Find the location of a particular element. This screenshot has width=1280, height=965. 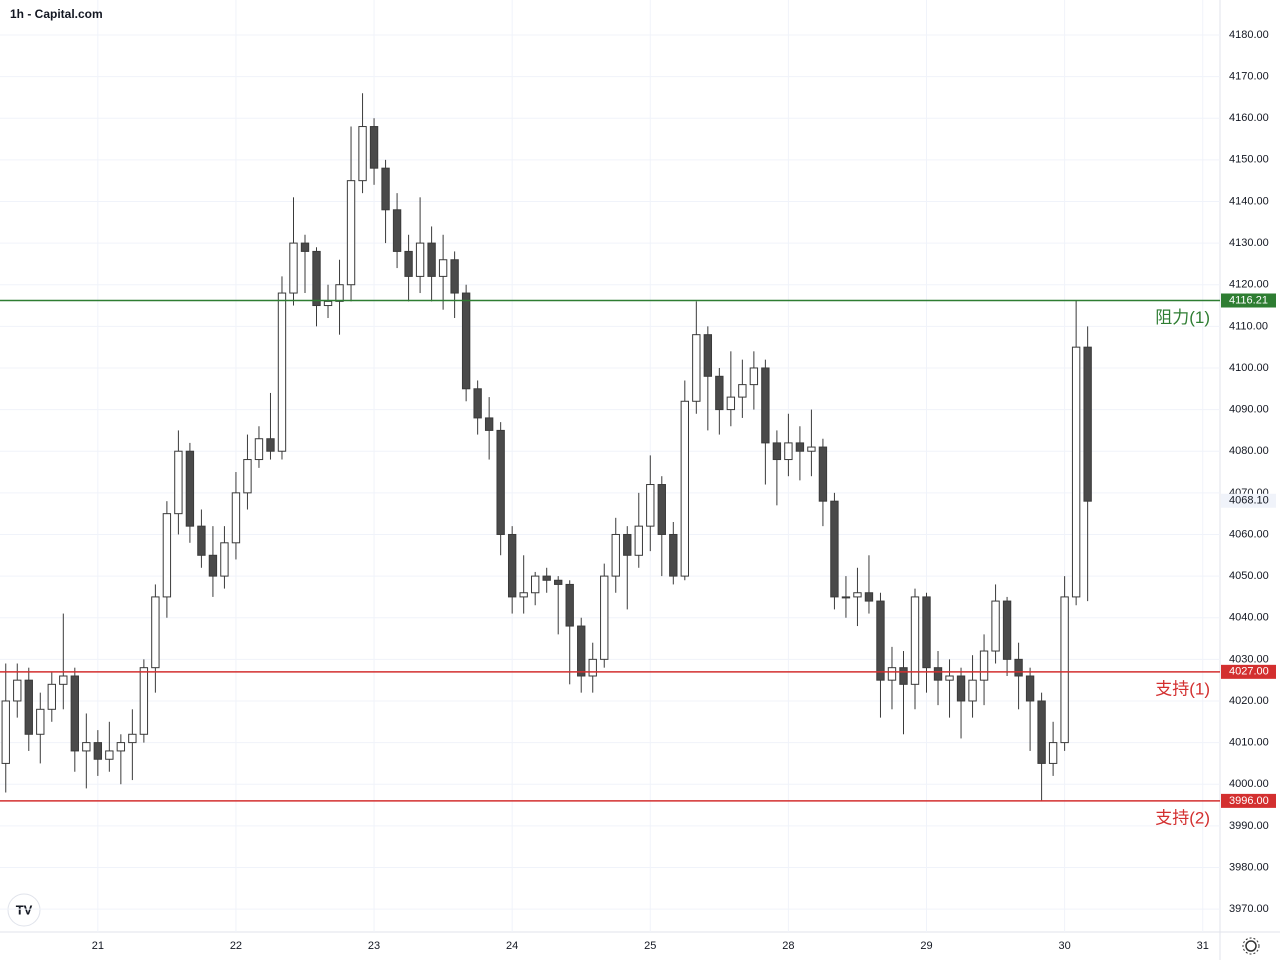

y-tick-label: 3990.00 is located at coordinates (1249, 826).